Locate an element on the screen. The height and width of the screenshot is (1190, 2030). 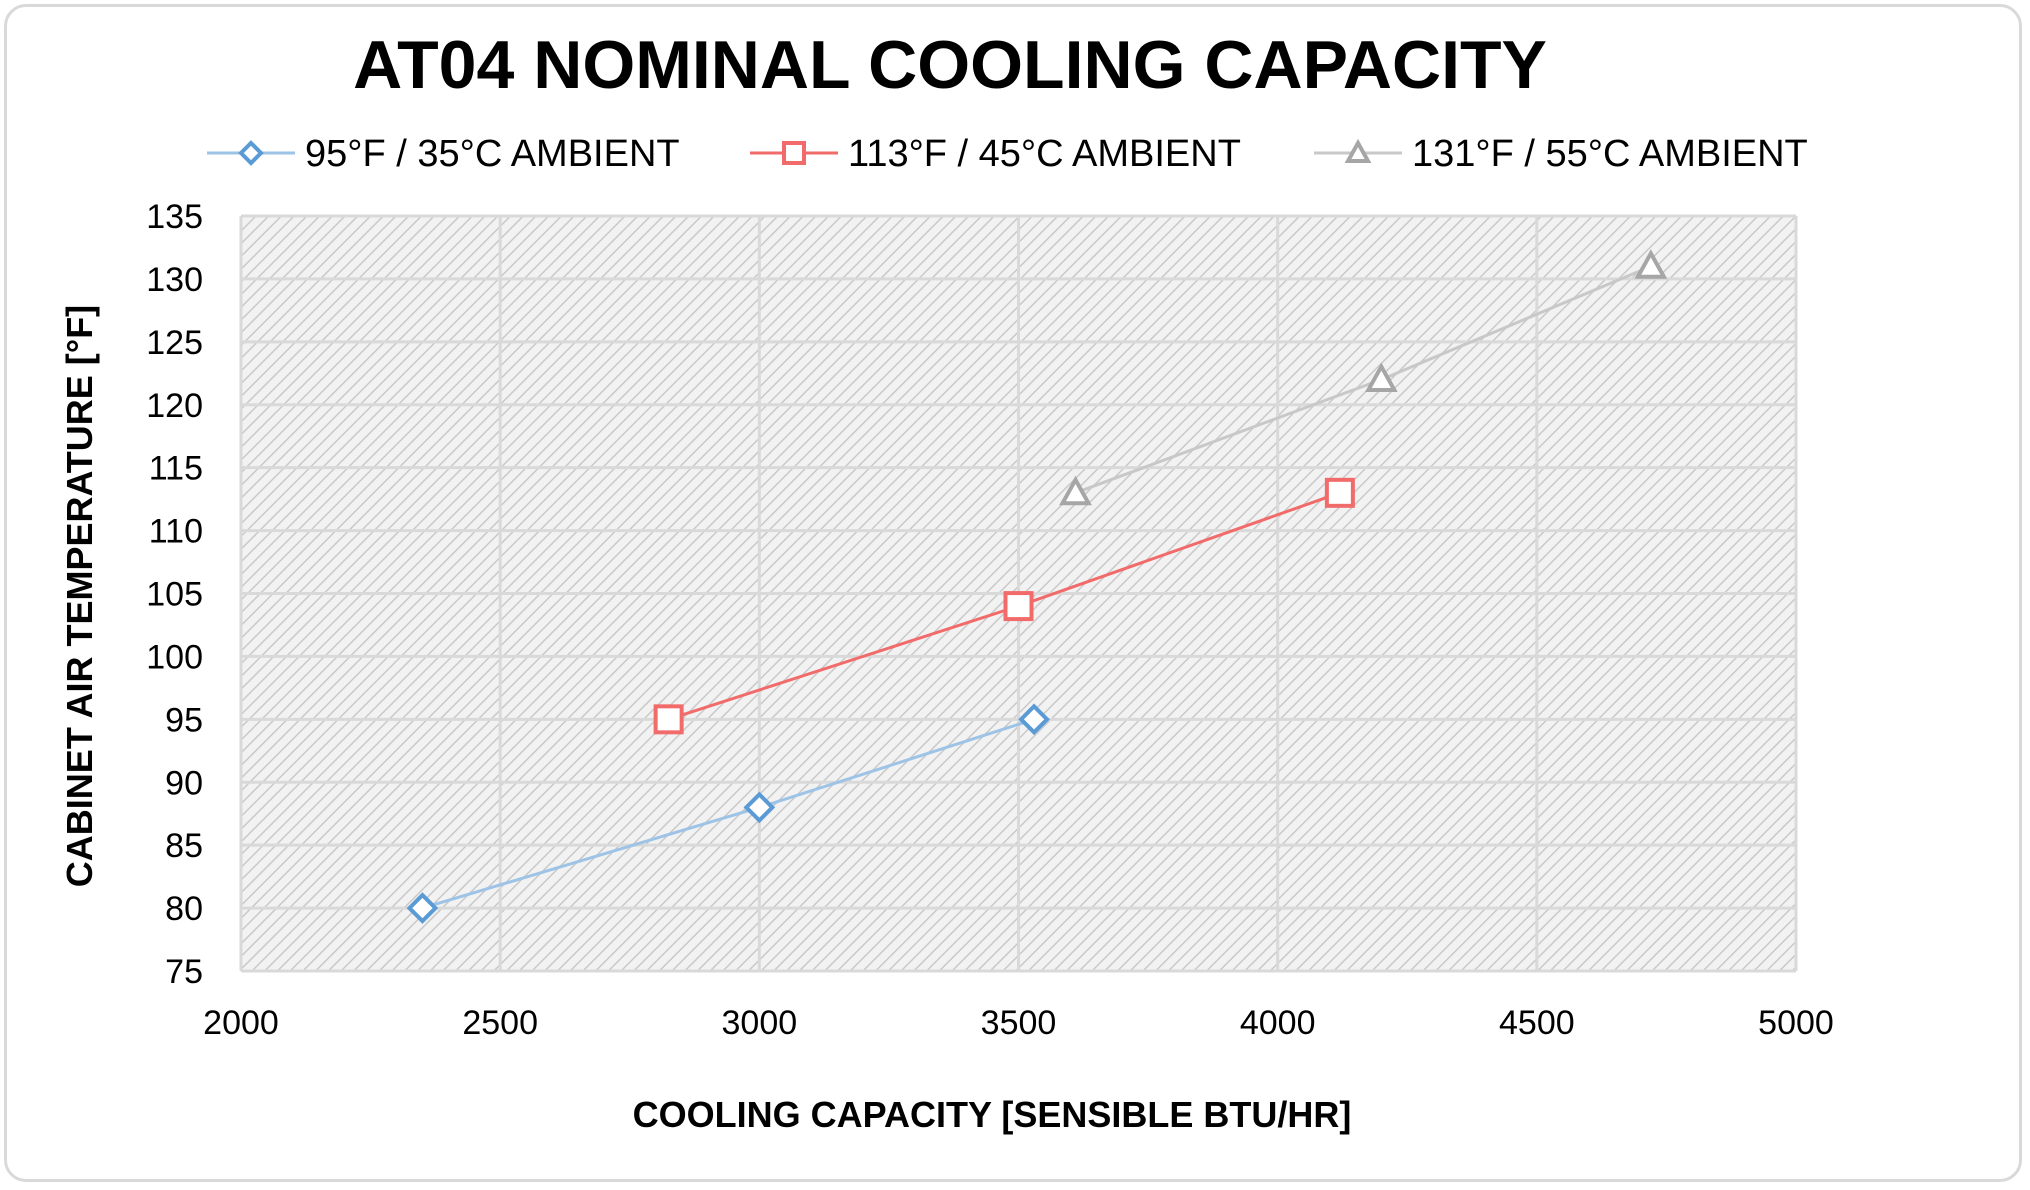
legend-marker-113-f-45-c-ambient is located at coordinates (794, 153).